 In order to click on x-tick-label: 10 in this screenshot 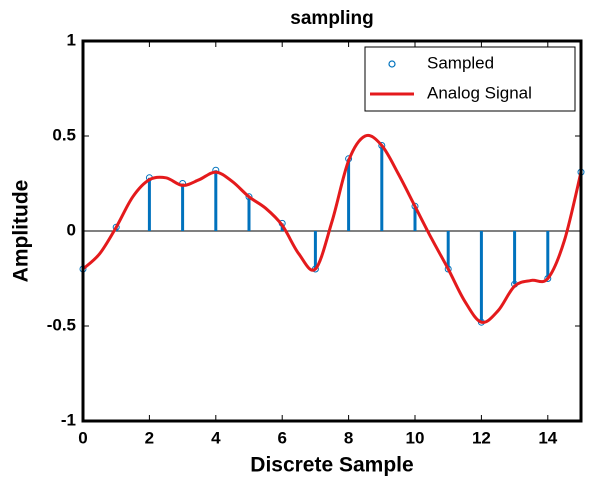, I will do `click(415, 437)`.